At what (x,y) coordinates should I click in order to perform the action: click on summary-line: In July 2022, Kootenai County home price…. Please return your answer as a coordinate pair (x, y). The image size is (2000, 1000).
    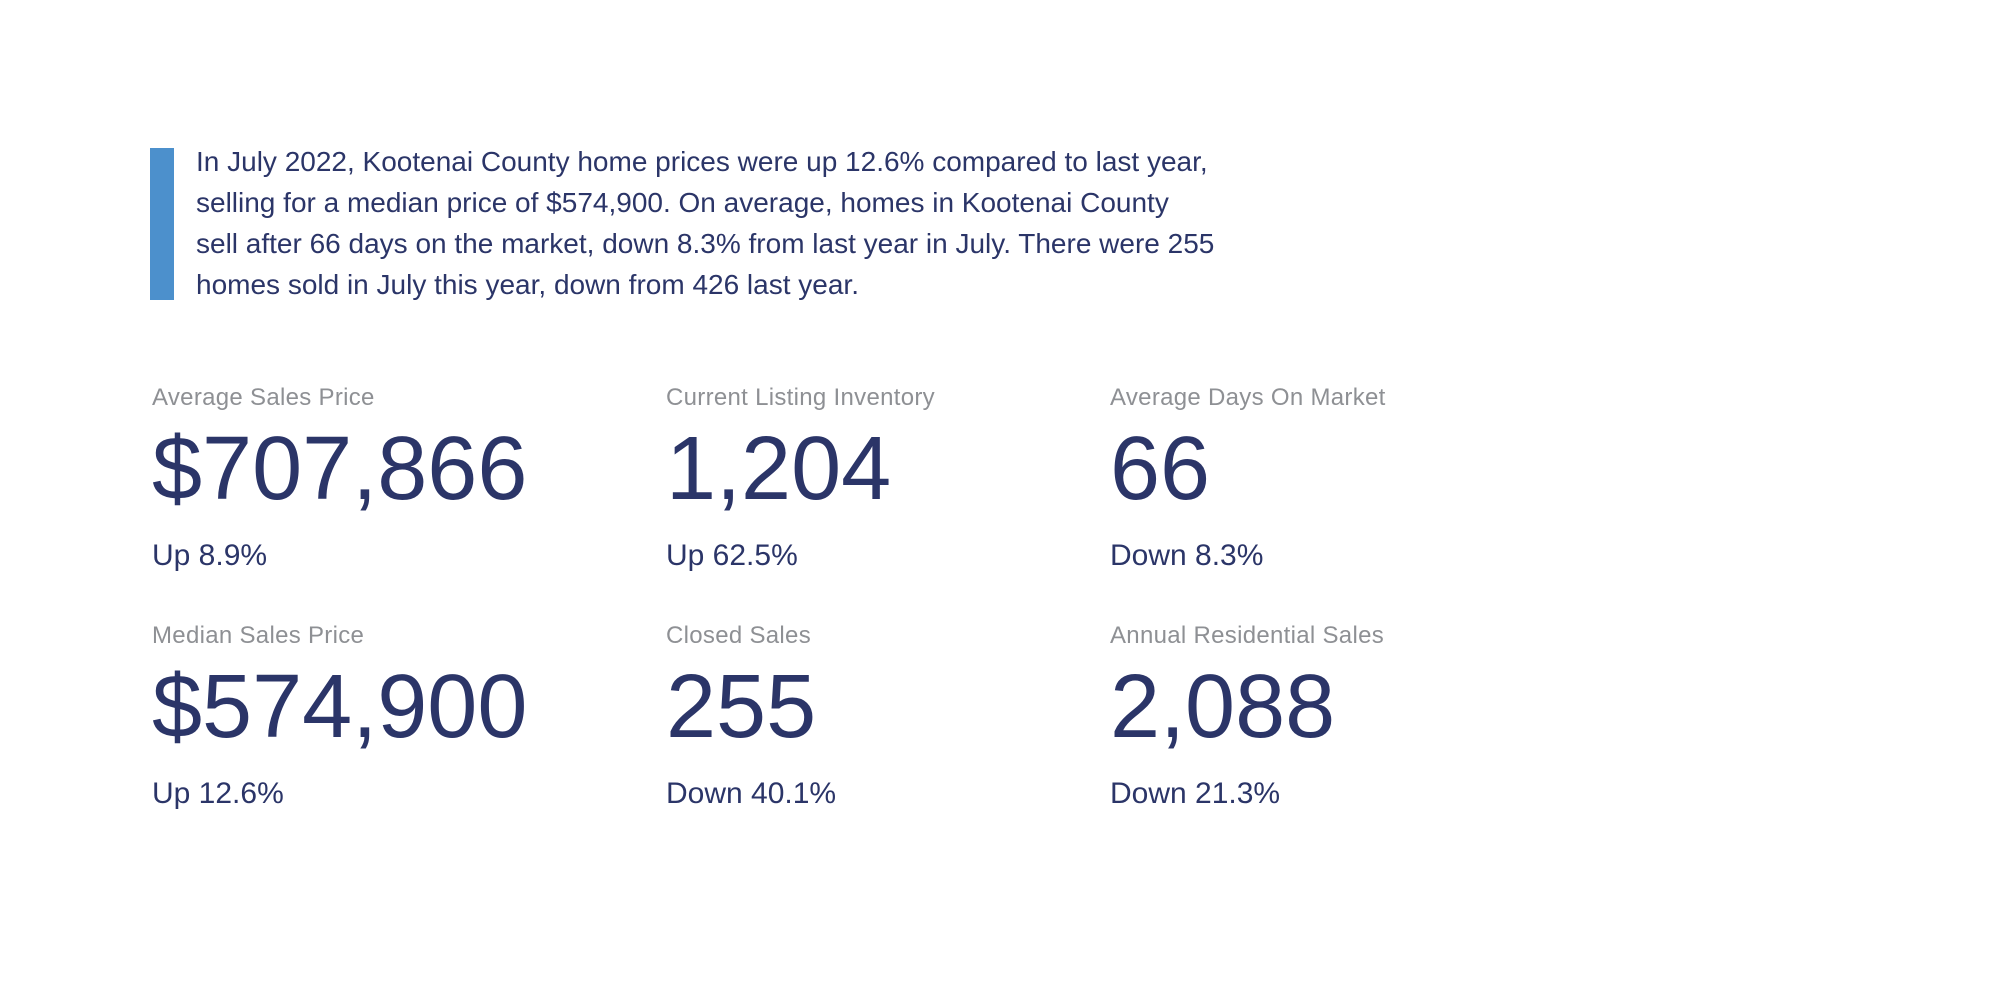
    Looking at the image, I should click on (702, 161).